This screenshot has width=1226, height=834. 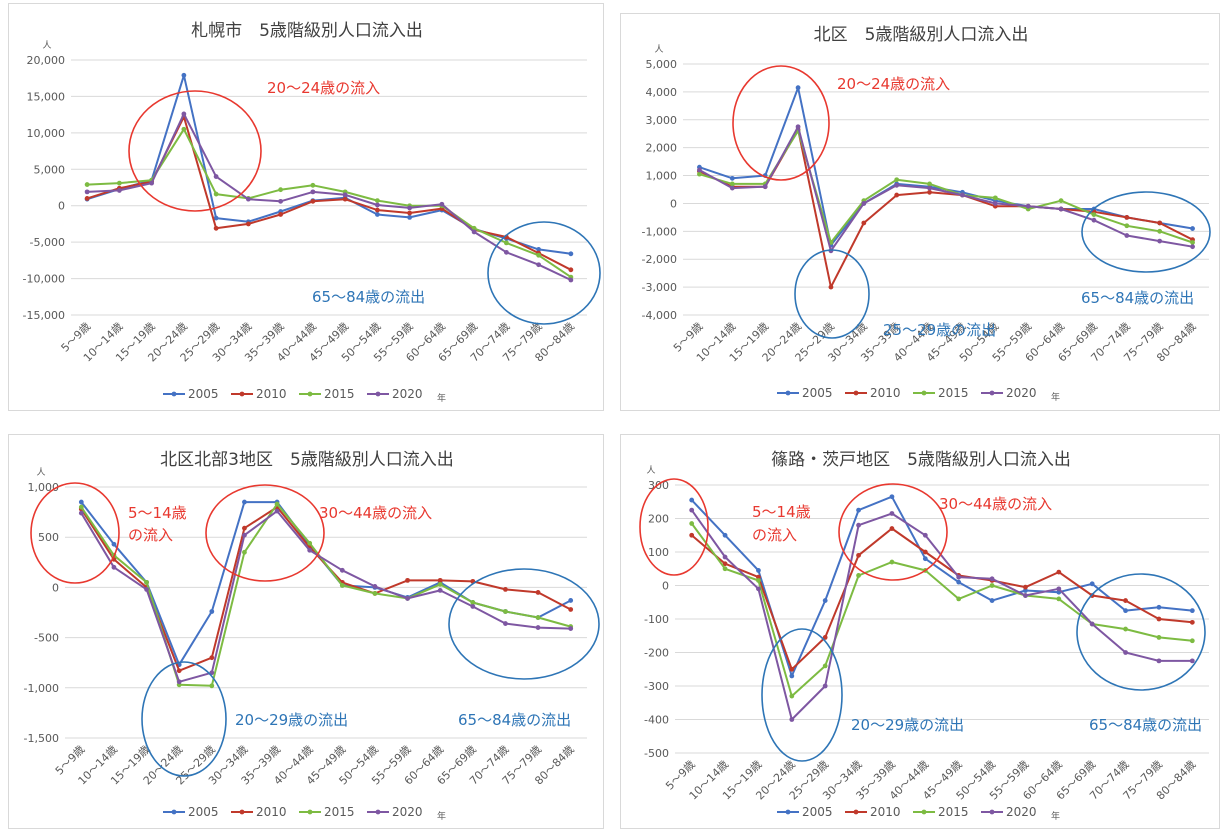 I want to click on y-tick-label: 20,000, so click(x=46, y=60).